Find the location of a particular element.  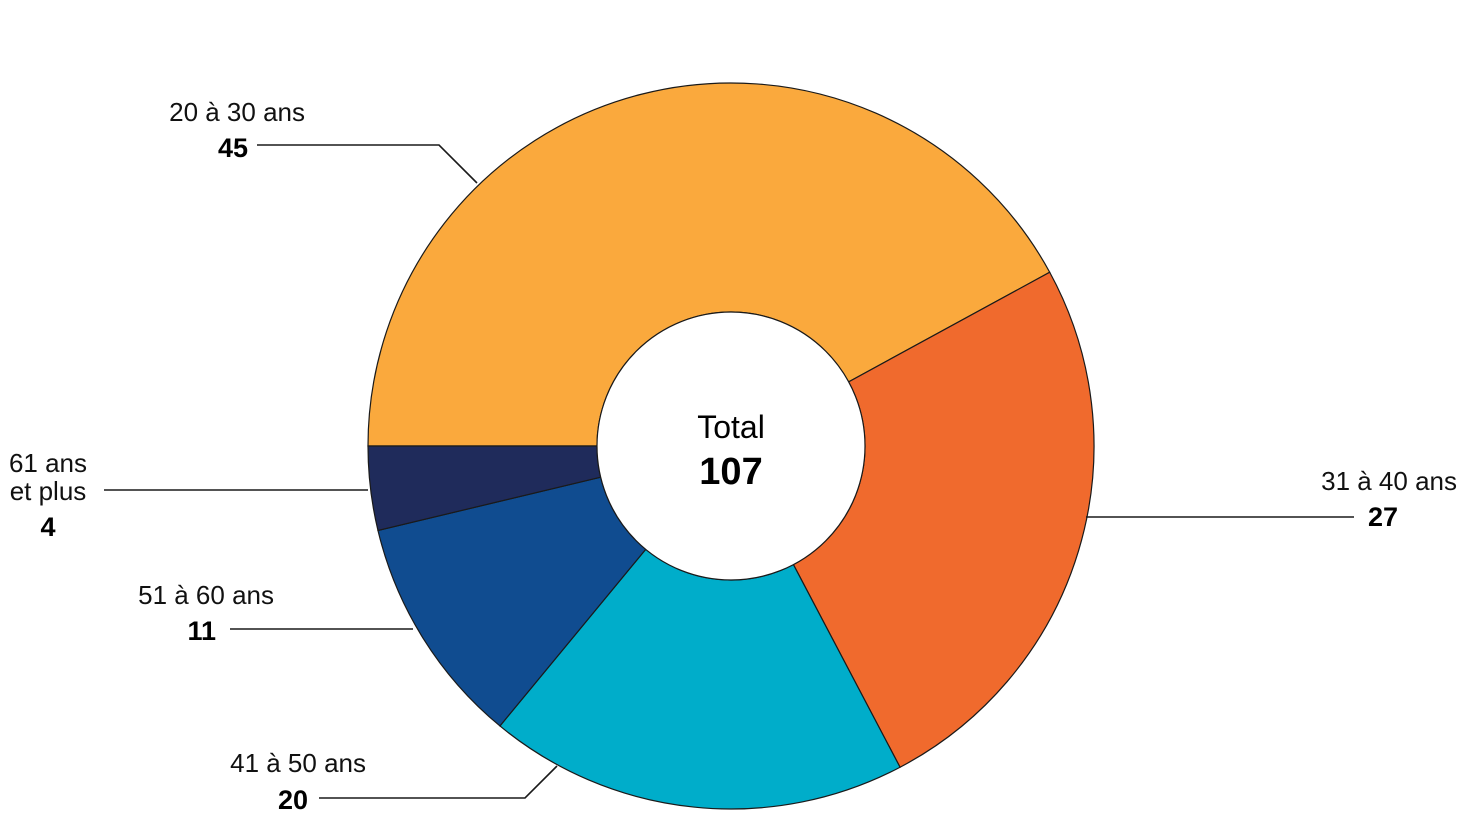

slice-value-20-30: 45 is located at coordinates (233, 148).